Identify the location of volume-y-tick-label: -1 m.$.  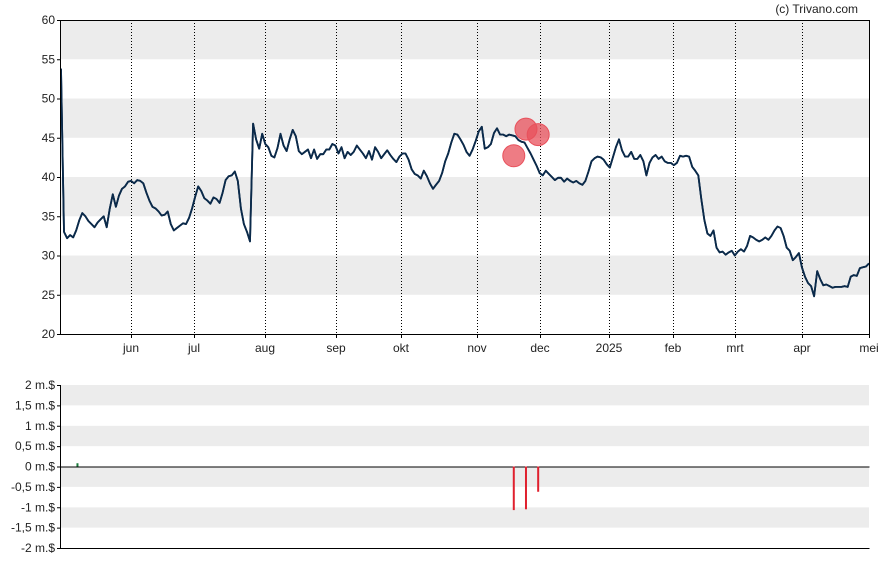
(38, 507).